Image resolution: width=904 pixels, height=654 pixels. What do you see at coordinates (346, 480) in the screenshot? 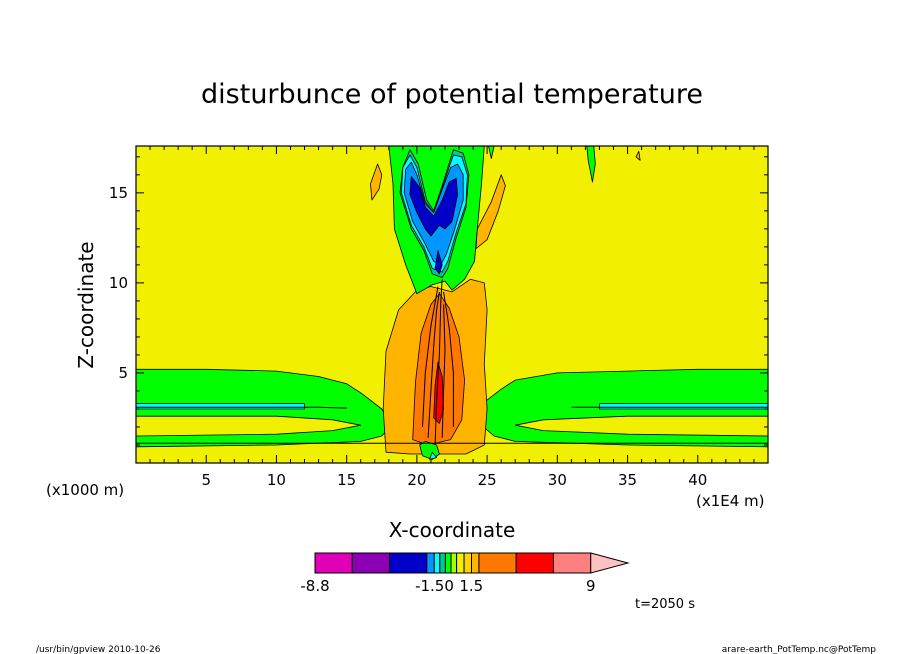
I see `x-tick-label-15: 15` at bounding box center [346, 480].